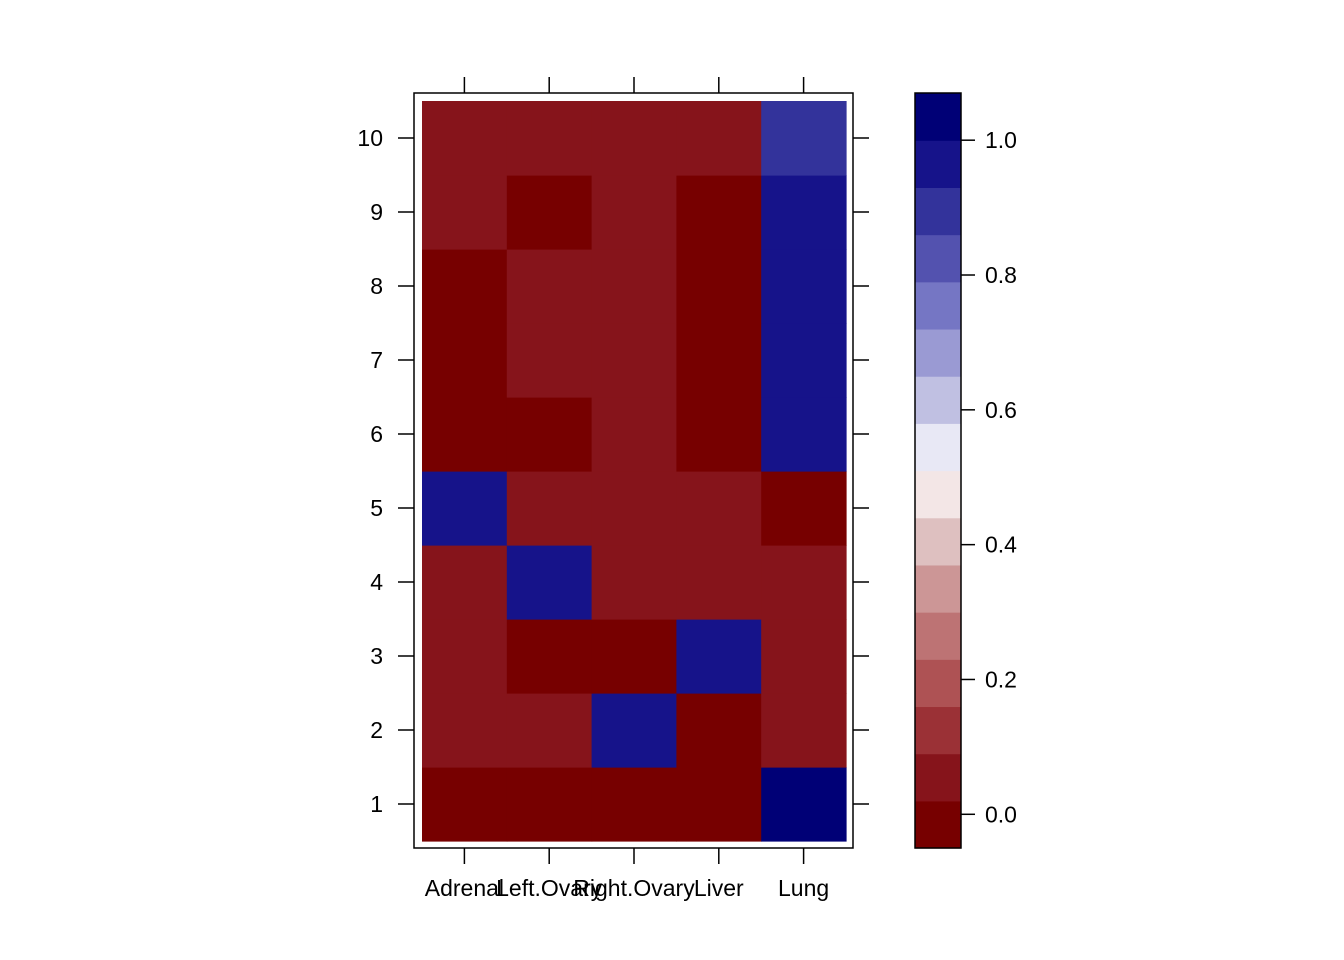  Describe the element at coordinates (634, 888) in the screenshot. I see `x-tick-label: Right.Ovary` at that location.